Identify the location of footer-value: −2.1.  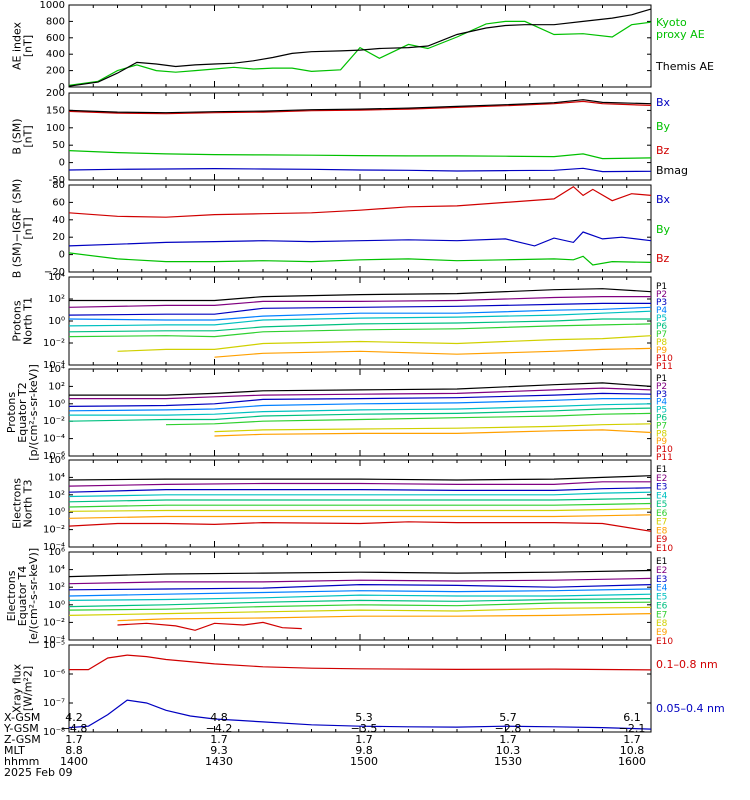
(632, 728).